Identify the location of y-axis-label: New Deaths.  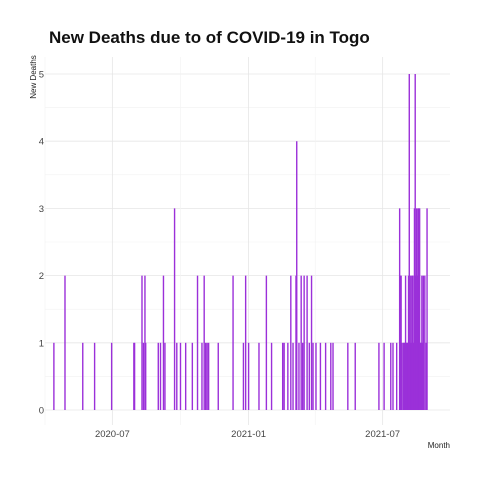
(33, 77).